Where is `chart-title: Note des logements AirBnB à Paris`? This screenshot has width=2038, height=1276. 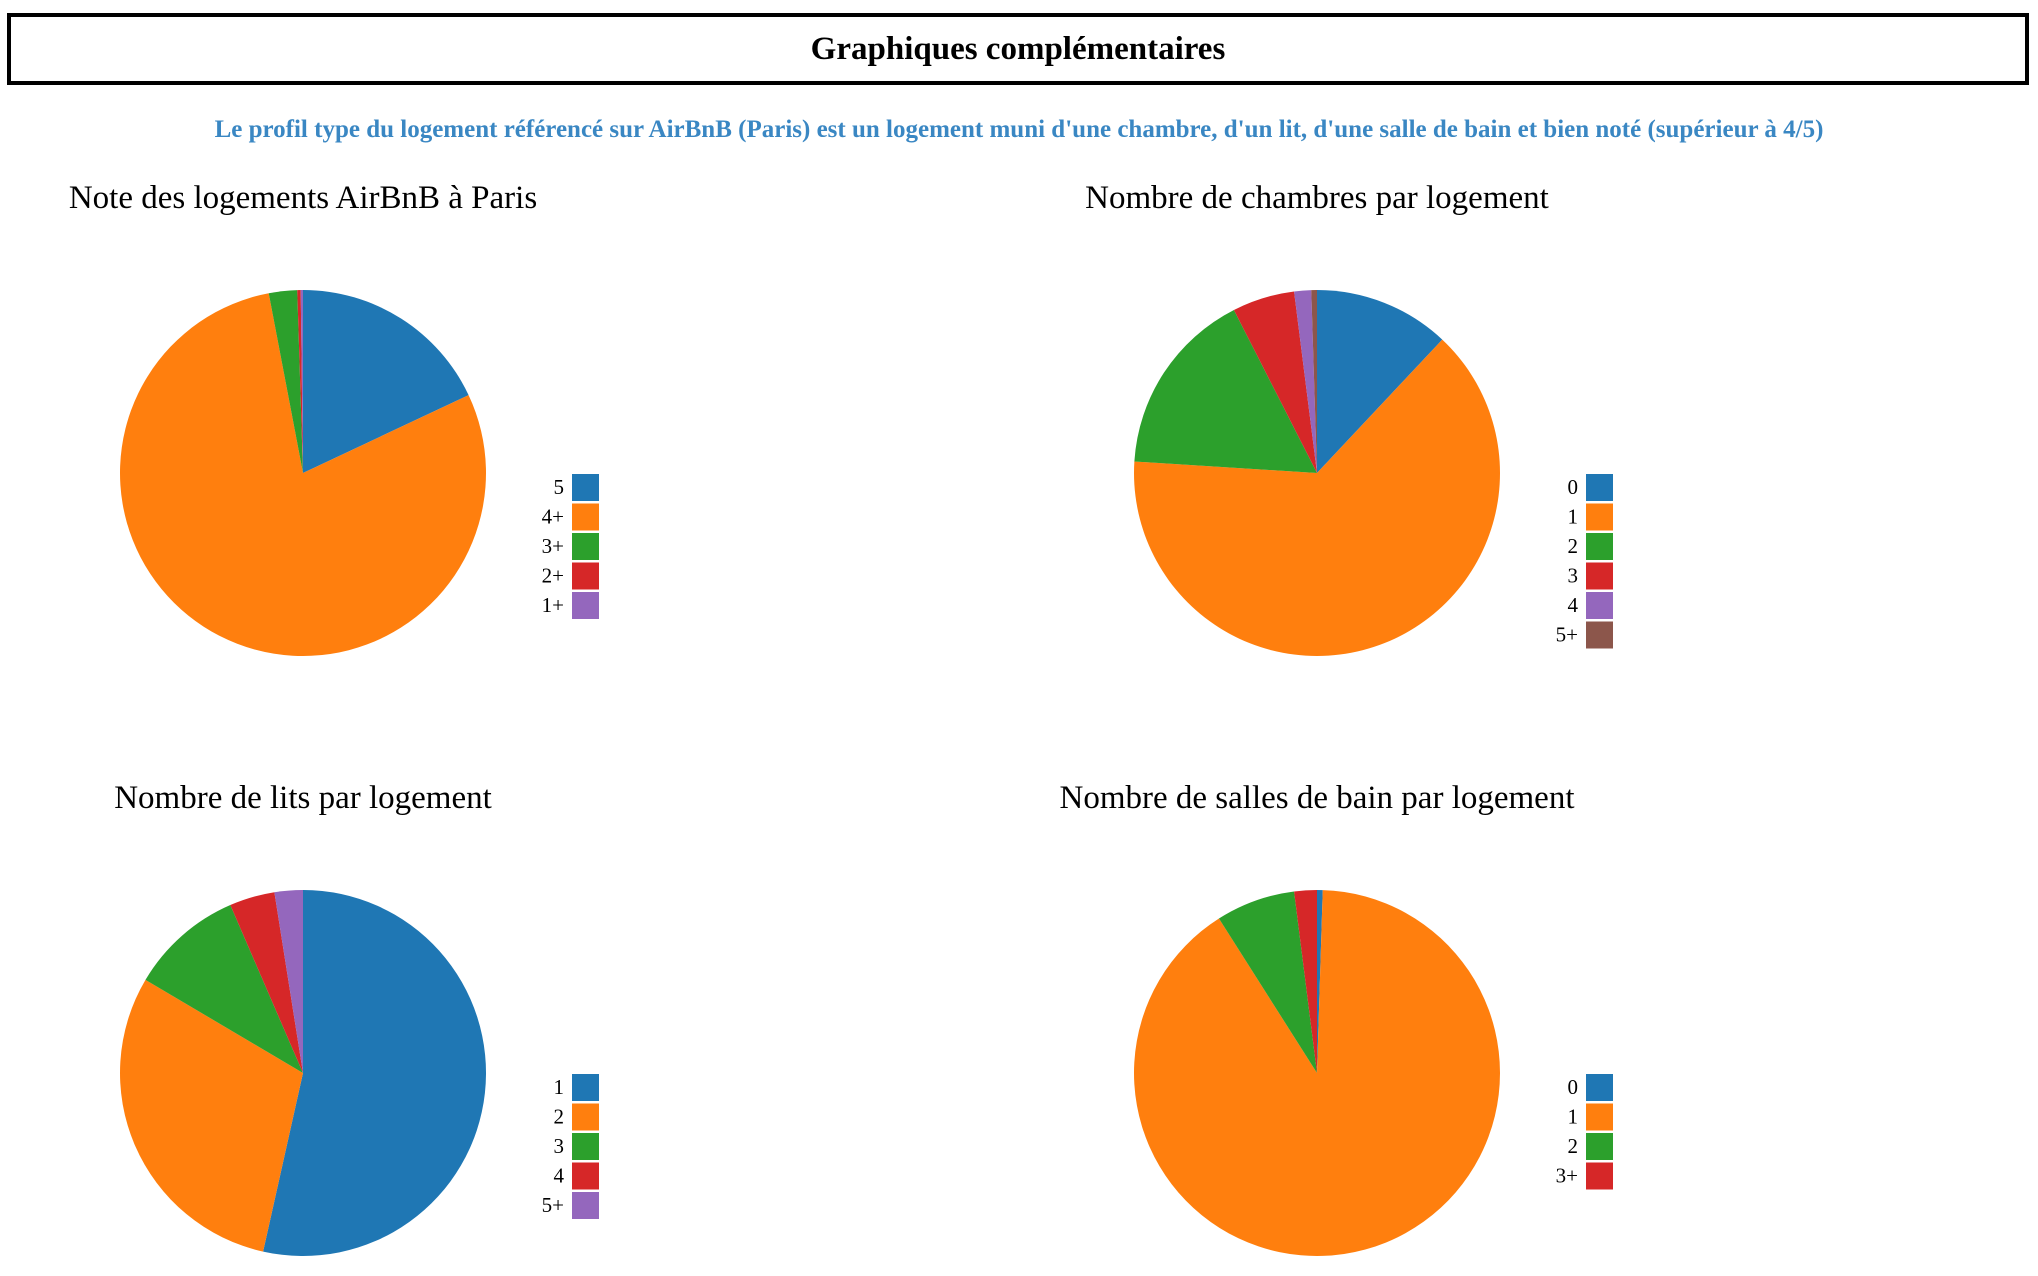
chart-title: Note des logements AirBnB à Paris is located at coordinates (303, 198).